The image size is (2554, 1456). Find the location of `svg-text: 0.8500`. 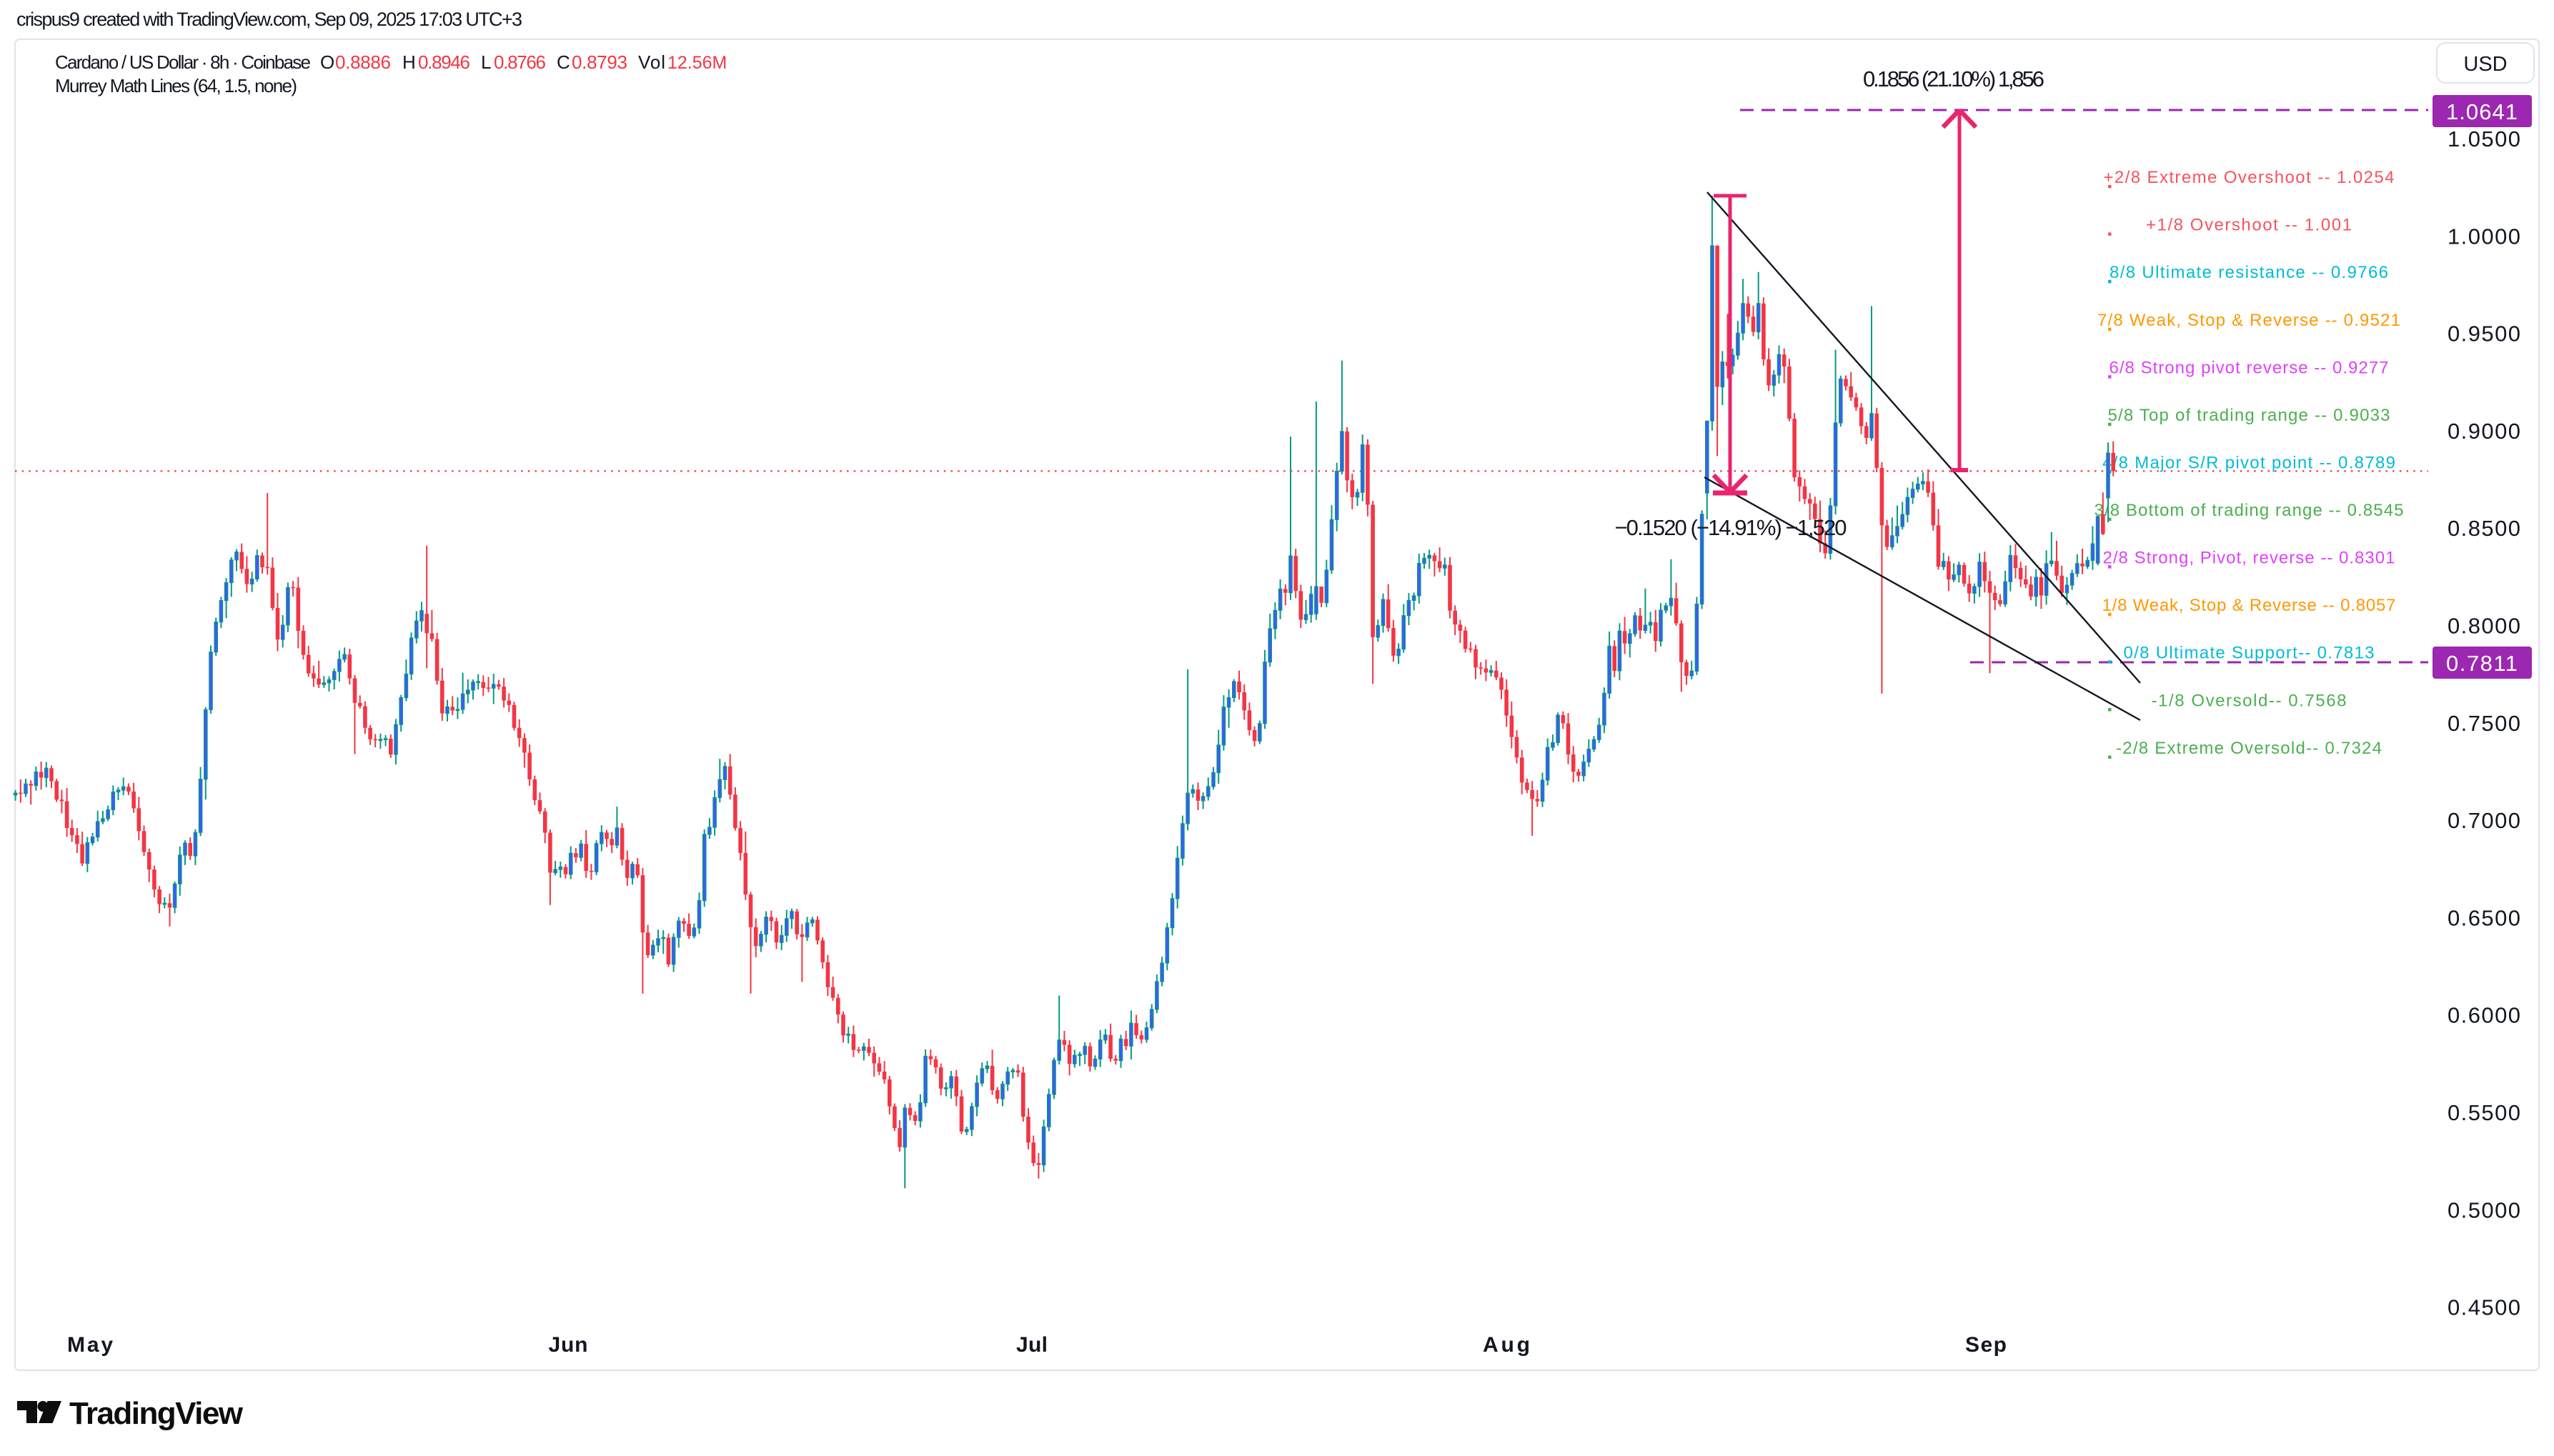

svg-text: 0.8500 is located at coordinates (2484, 528).